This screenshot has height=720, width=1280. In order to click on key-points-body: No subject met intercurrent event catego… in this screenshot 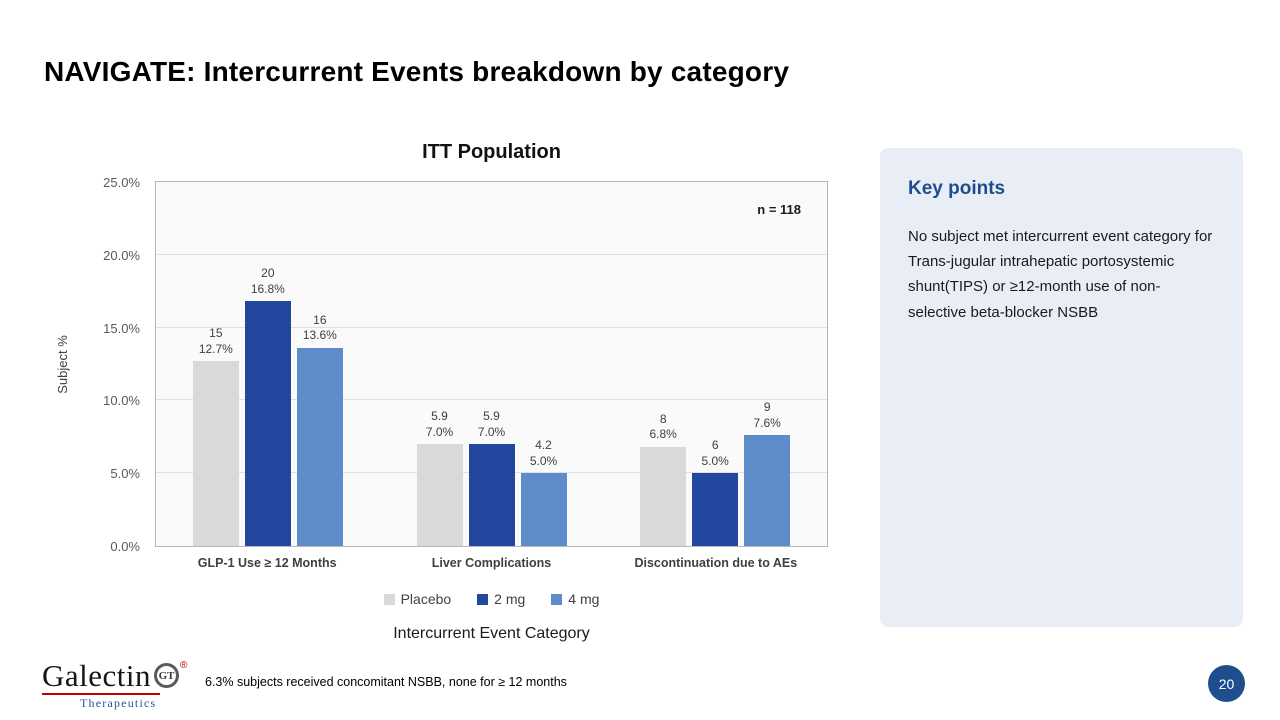, I will do `click(1060, 274)`.